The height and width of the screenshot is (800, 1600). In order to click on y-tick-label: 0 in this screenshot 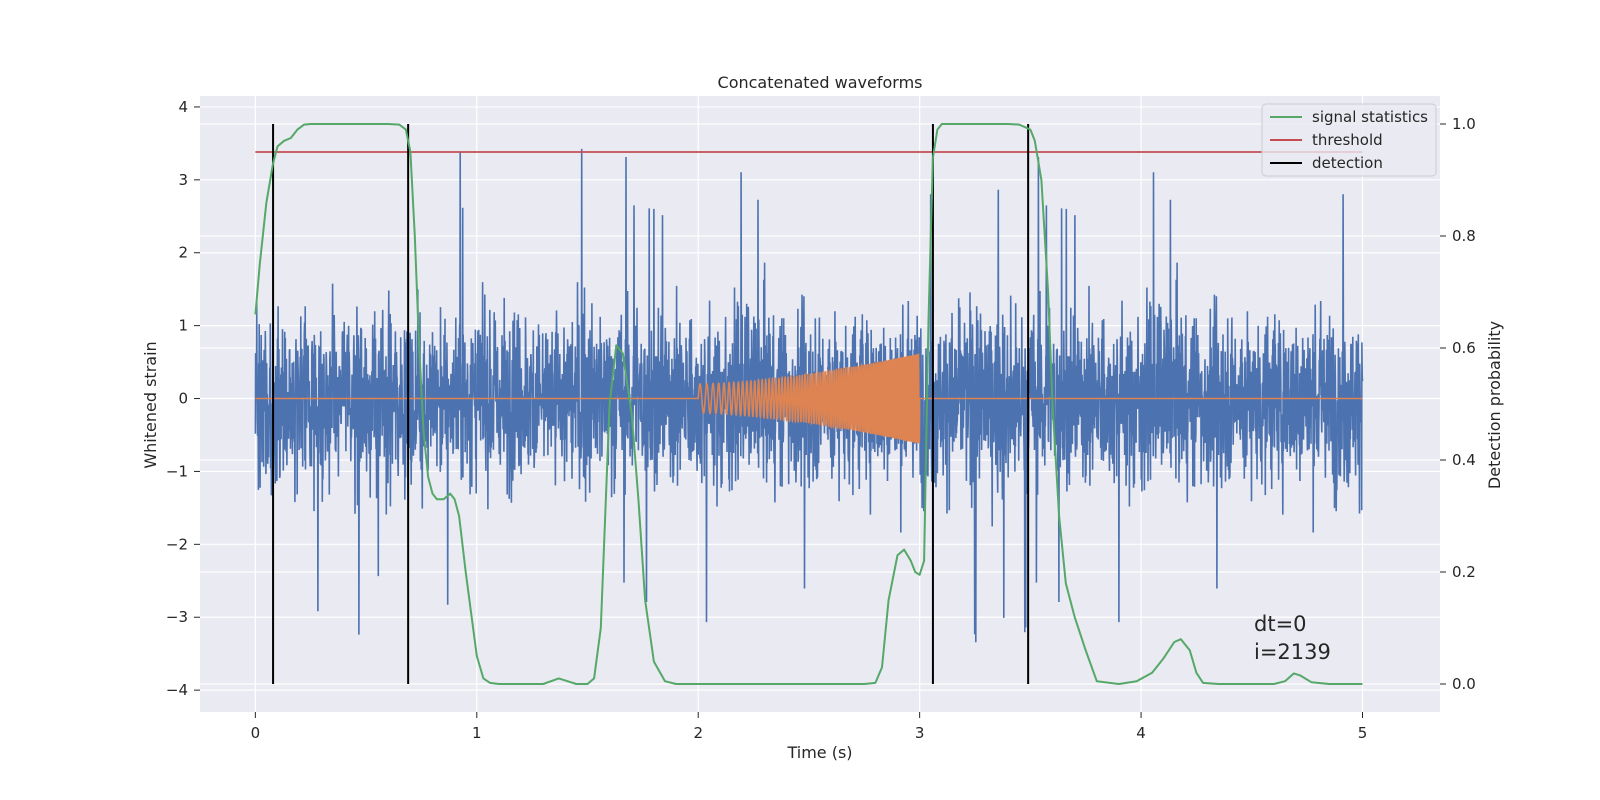, I will do `click(183, 399)`.